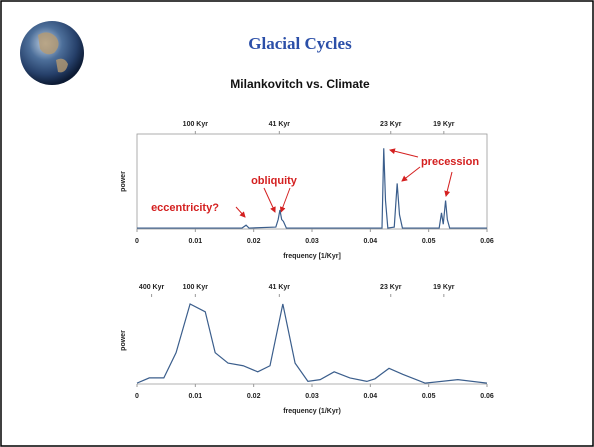 Image resolution: width=594 pixels, height=447 pixels. Describe the element at coordinates (300, 43) in the screenshot. I see `slide-title: Glacial Cycles` at that location.